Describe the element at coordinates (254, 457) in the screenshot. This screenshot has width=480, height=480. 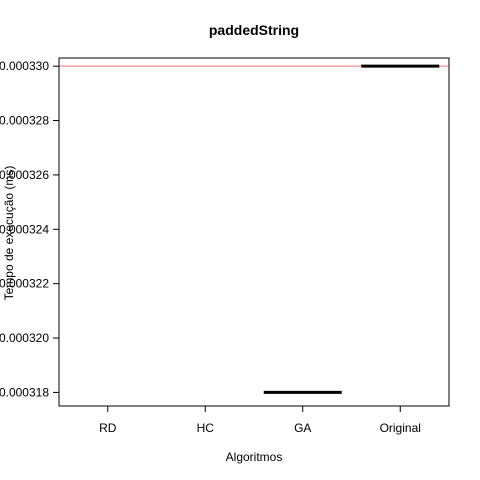
I see `x-axis-label: Algoritmos` at that location.